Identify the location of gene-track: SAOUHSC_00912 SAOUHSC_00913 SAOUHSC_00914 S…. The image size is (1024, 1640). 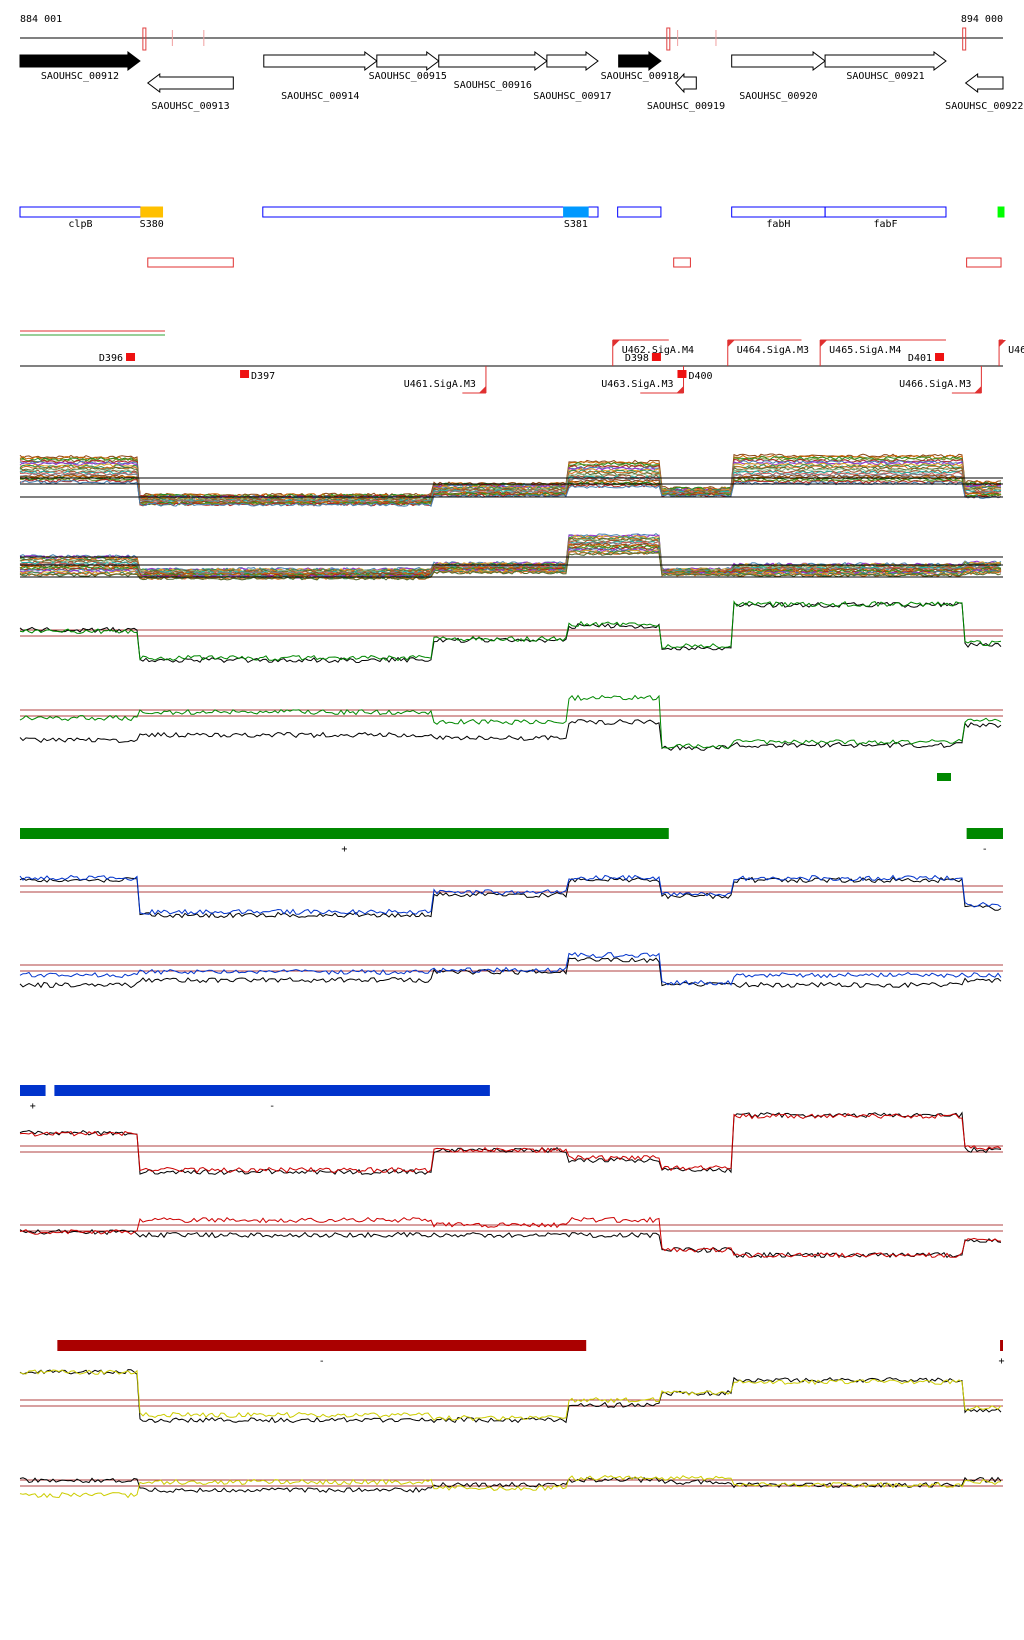
(521, 69).